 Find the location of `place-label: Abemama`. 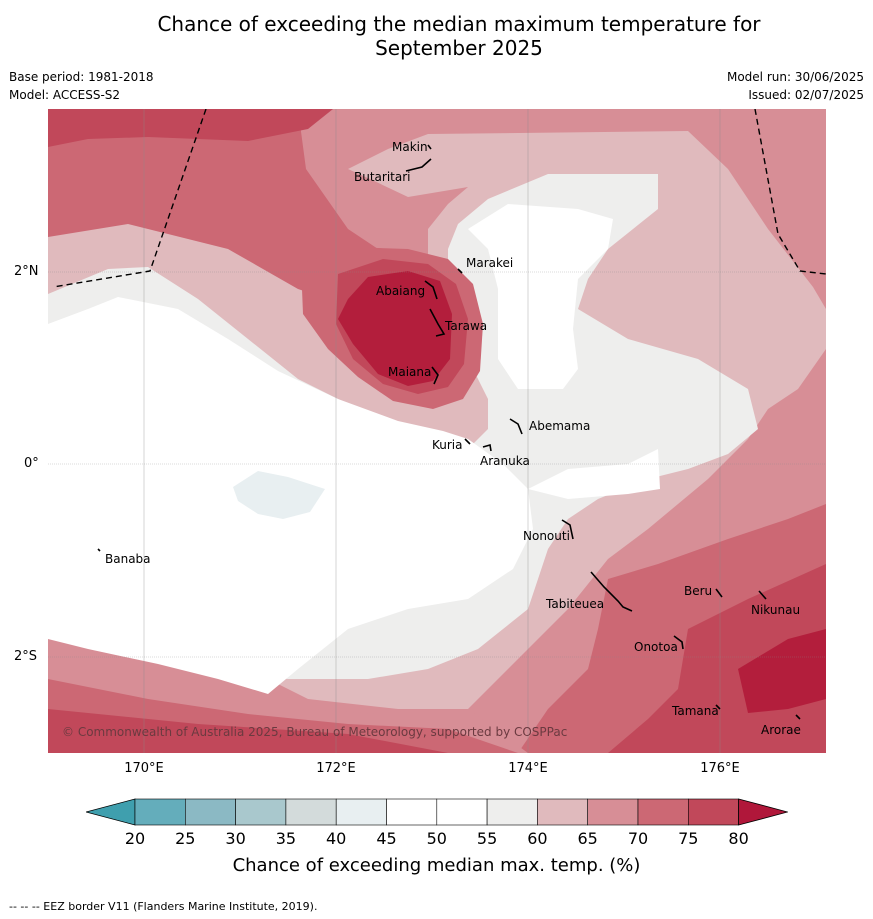

place-label: Abemama is located at coordinates (560, 426).